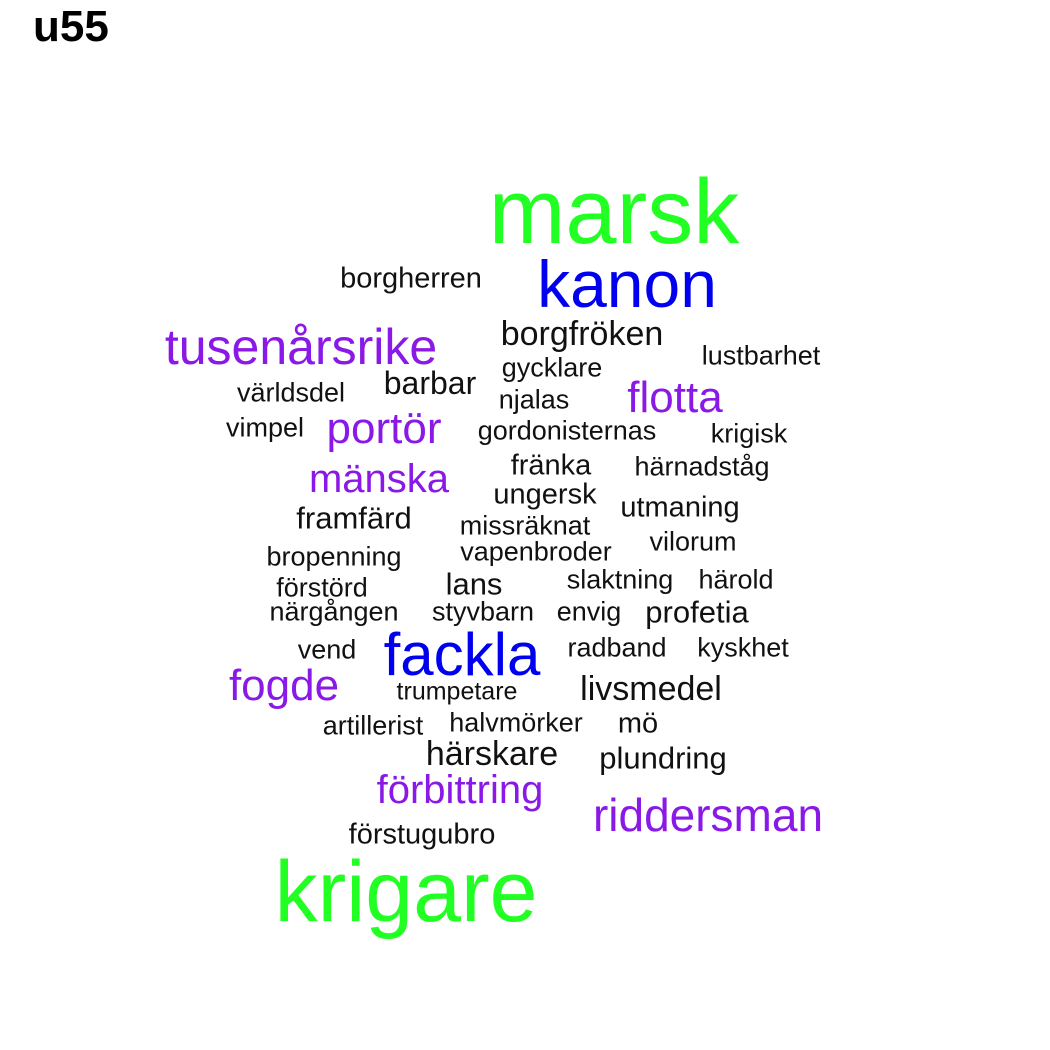  I want to click on cloud-word: kyskhet, so click(743, 647).